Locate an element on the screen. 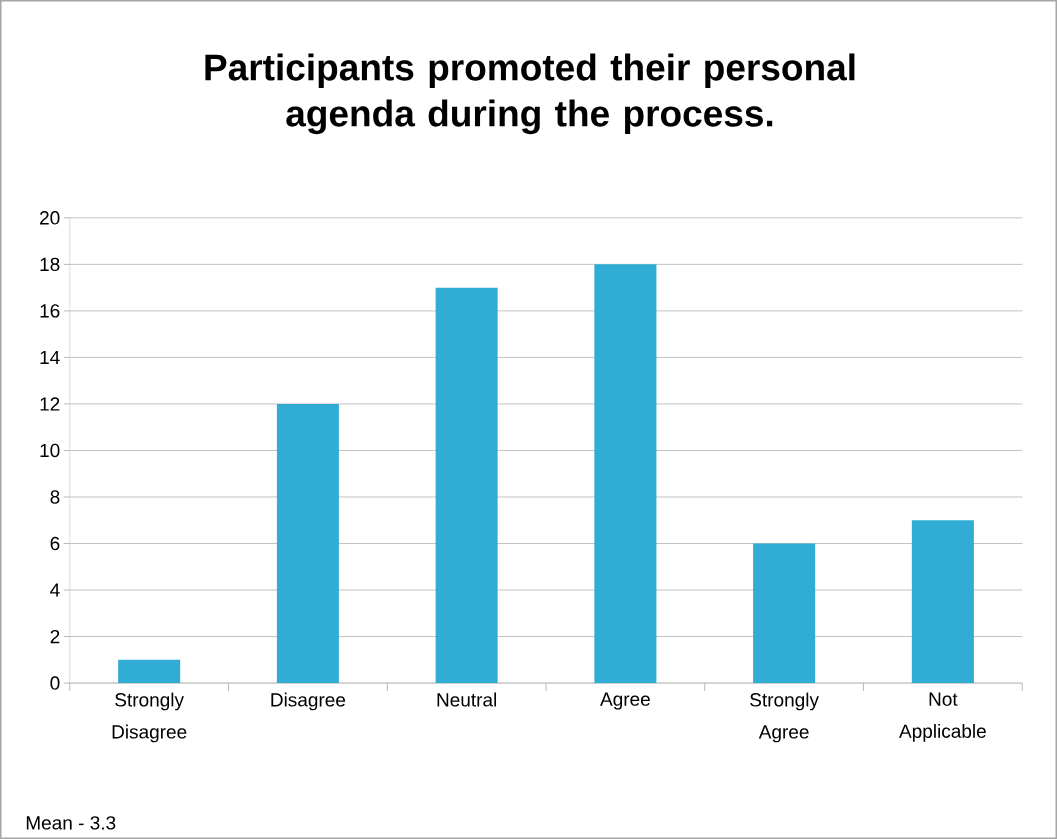 The image size is (1057, 839). x-tick-label: Agree is located at coordinates (625, 701).